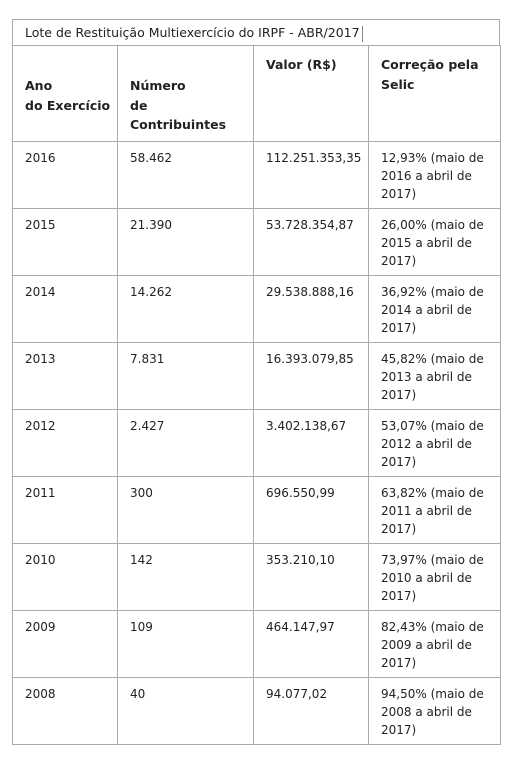 Image resolution: width=514 pixels, height=774 pixels. I want to click on cell-correction: 53,07% (maio de 2012 a abril de 2017), so click(434, 443).